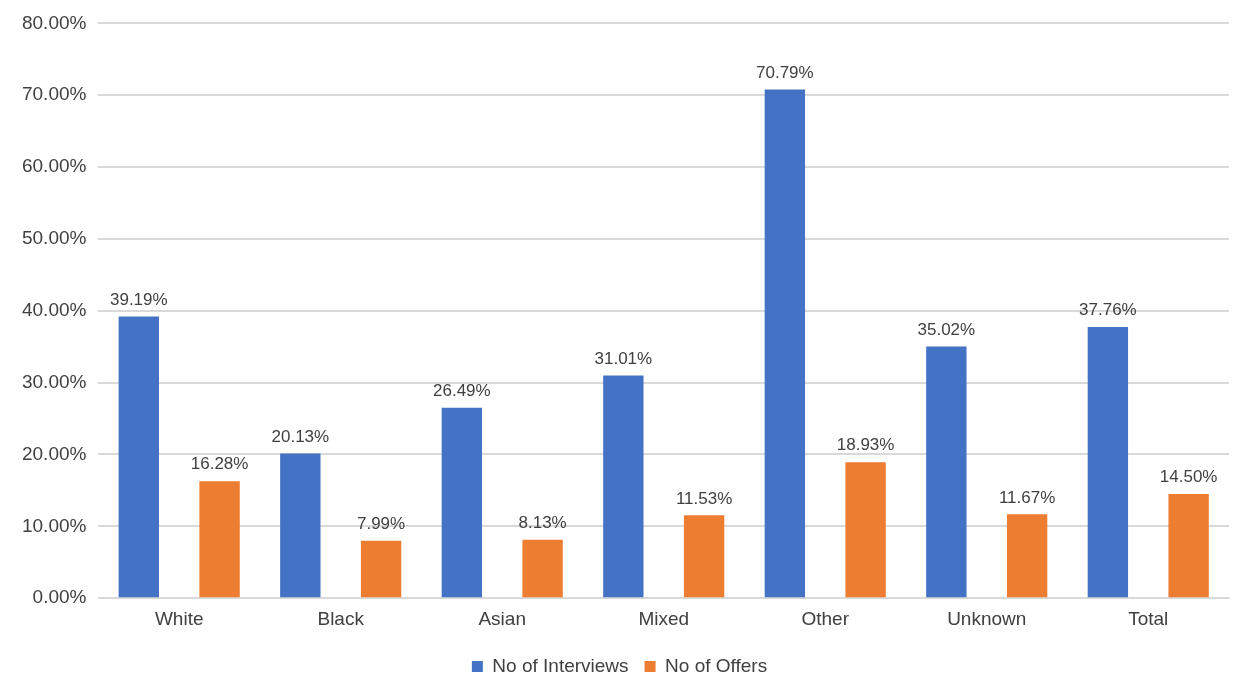  Describe the element at coordinates (542, 522) in the screenshot. I see `data-label: 8.13%` at that location.